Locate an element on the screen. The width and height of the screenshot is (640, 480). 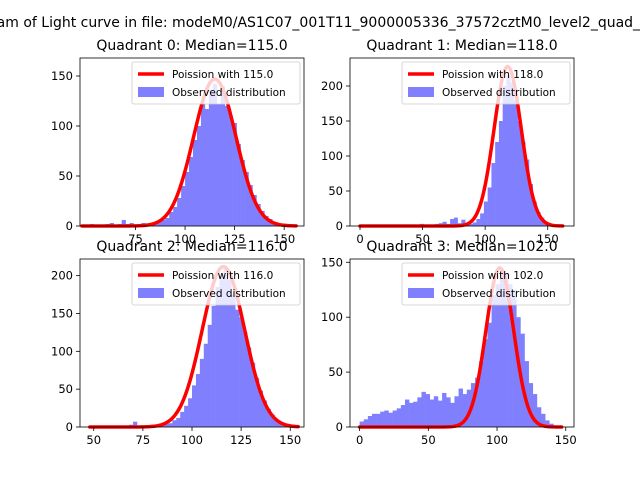
panel-title: Quadrant 2: Median=116.0 is located at coordinates (191, 247).